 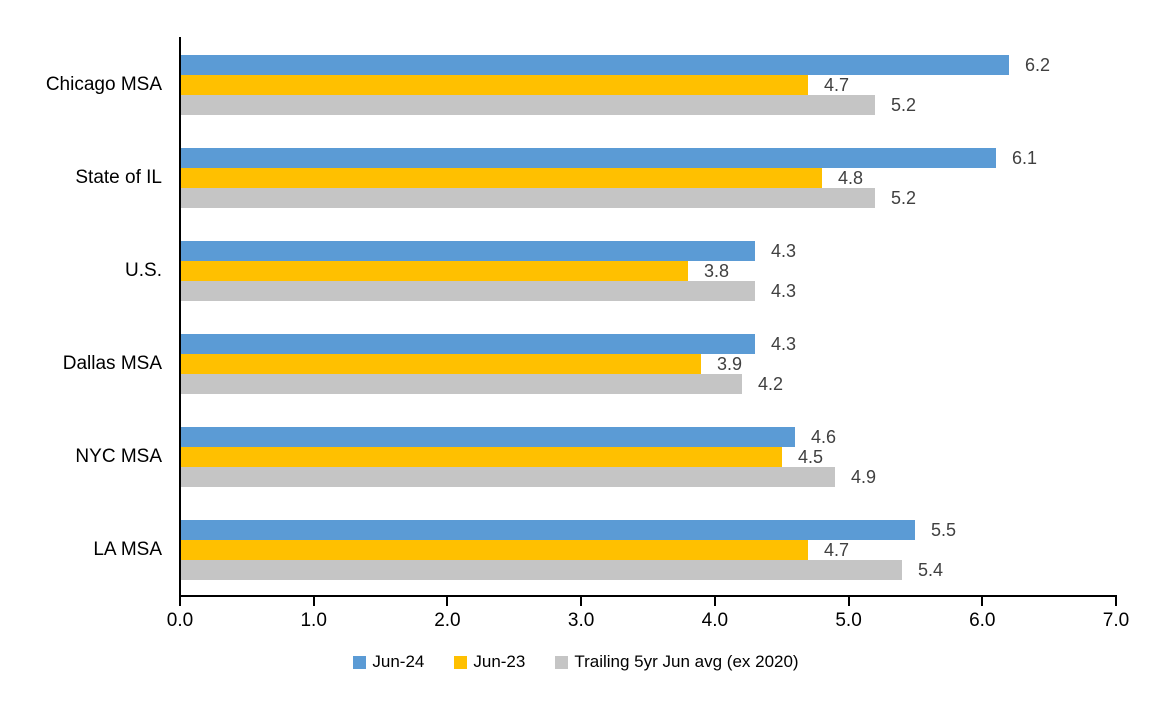 What do you see at coordinates (313, 620) in the screenshot?
I see `x-axis-tick-label: 1.0` at bounding box center [313, 620].